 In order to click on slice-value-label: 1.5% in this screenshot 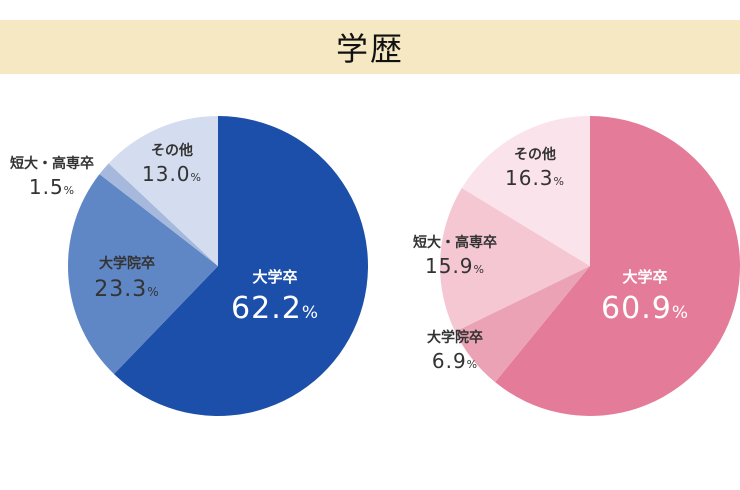, I will do `click(52, 187)`.